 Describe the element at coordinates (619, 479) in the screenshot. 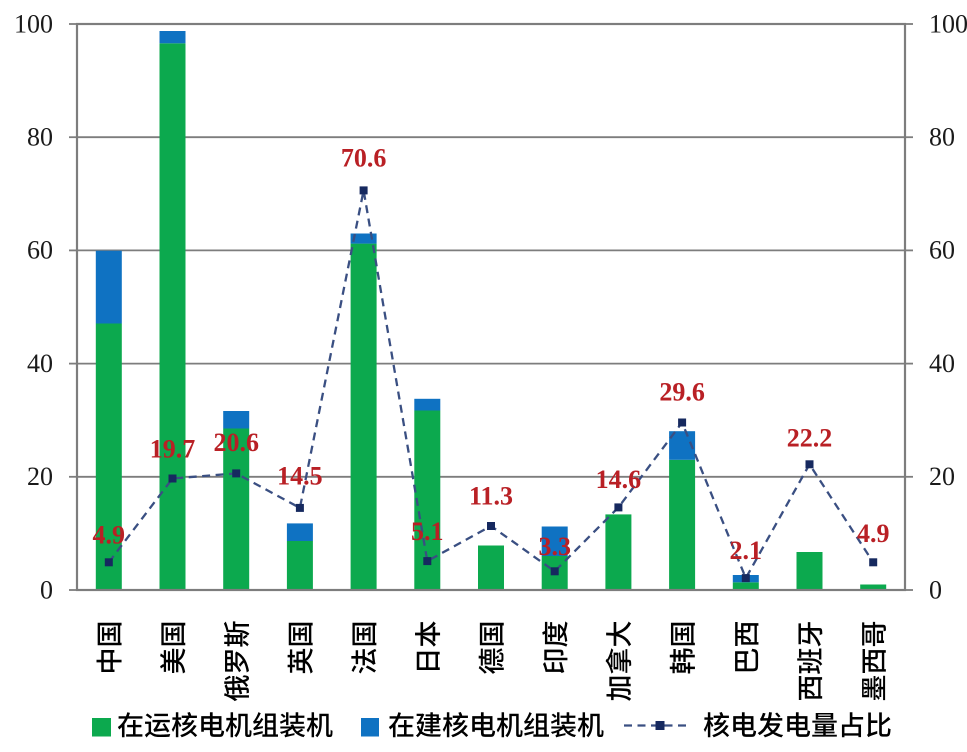

I see `svg-text: 14.6` at that location.